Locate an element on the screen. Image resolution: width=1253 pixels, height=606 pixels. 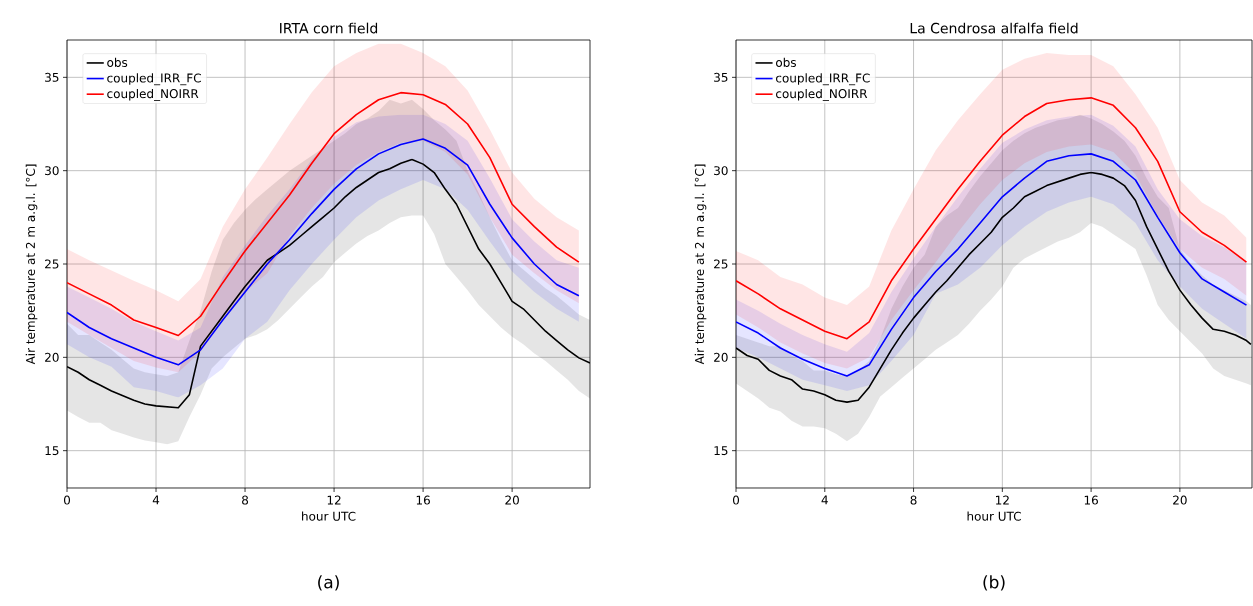
text: (a) is located at coordinates (328, 583).